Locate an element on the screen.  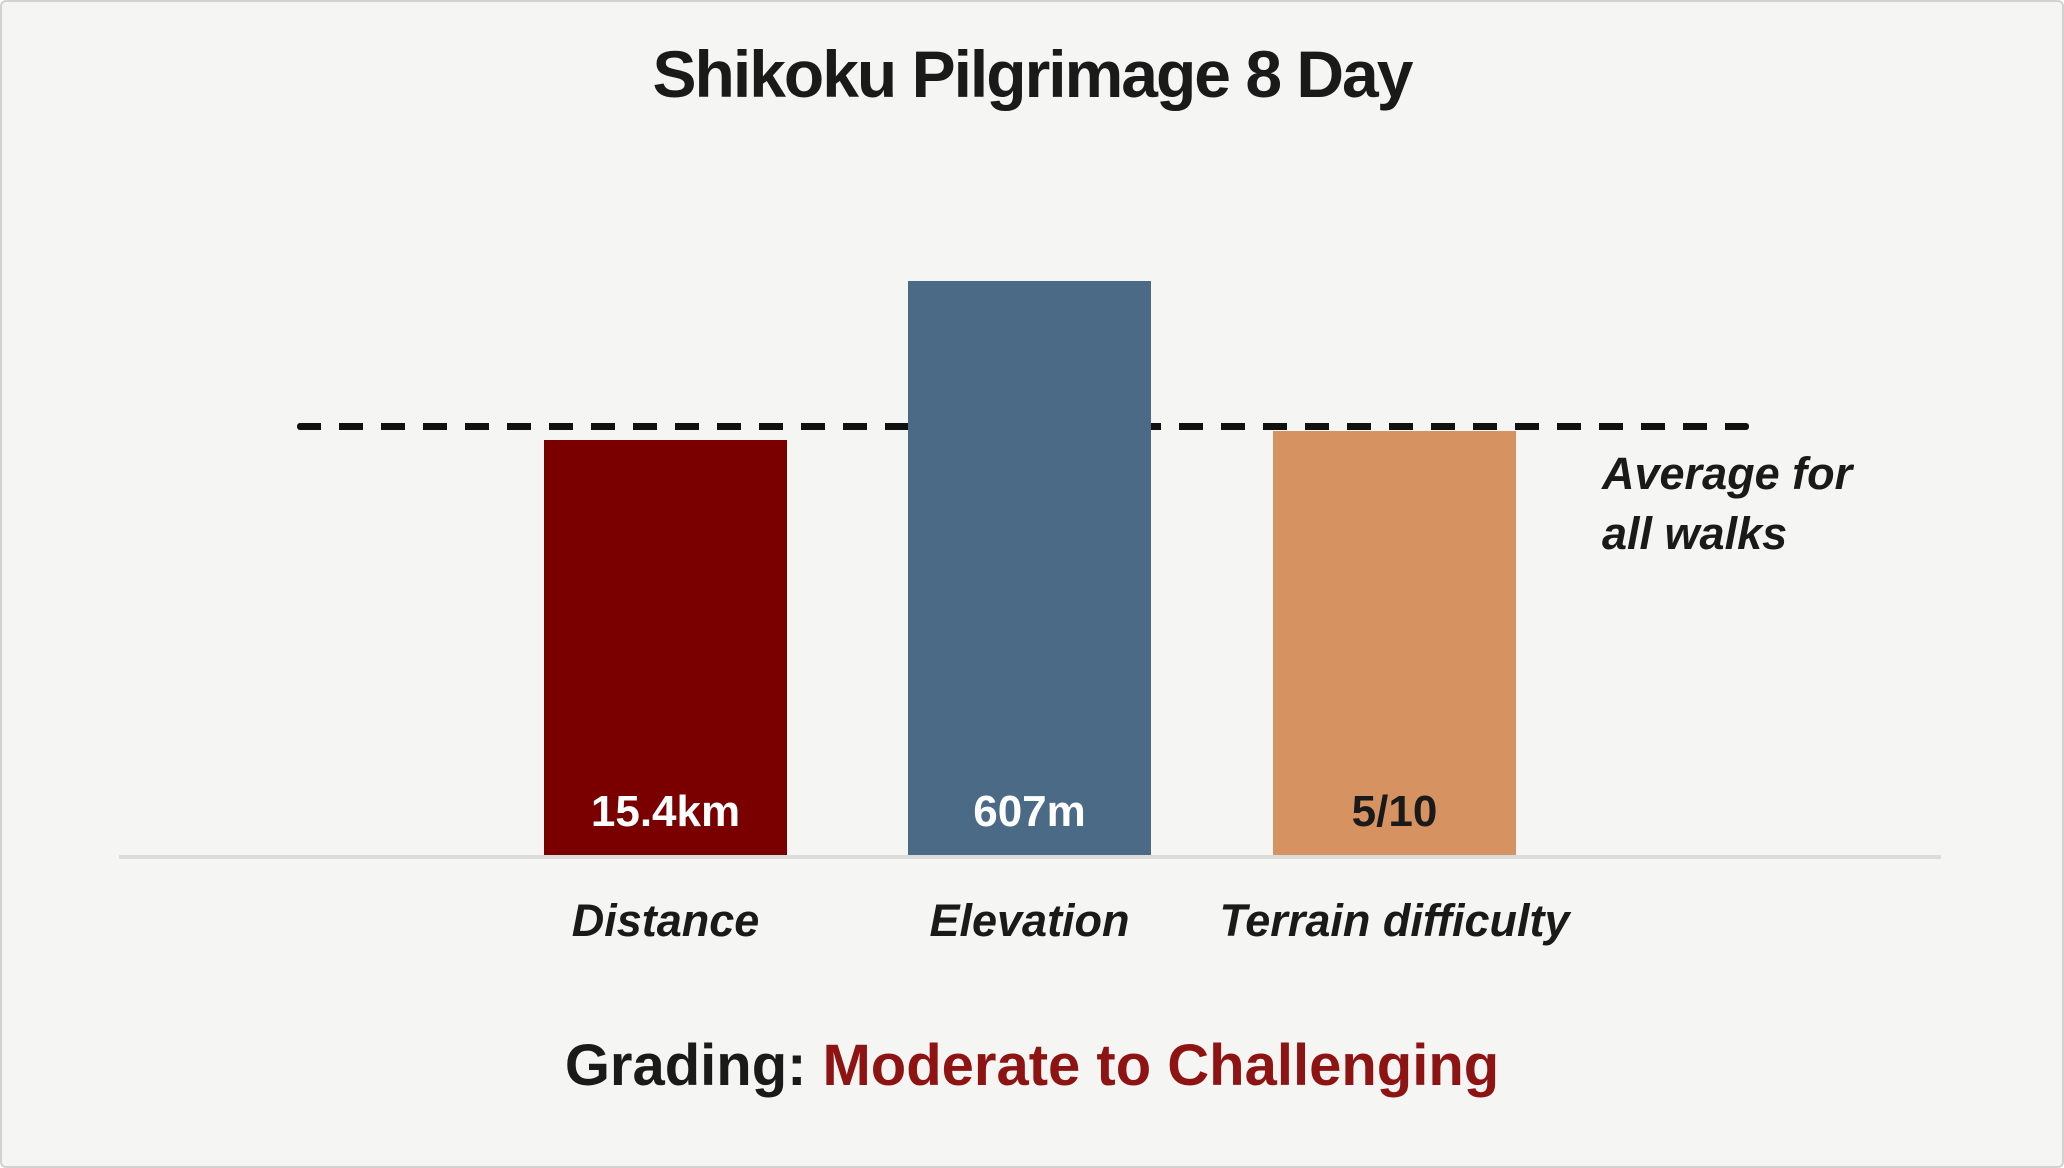
category-label-elevation: Elevation is located at coordinates (1029, 920).